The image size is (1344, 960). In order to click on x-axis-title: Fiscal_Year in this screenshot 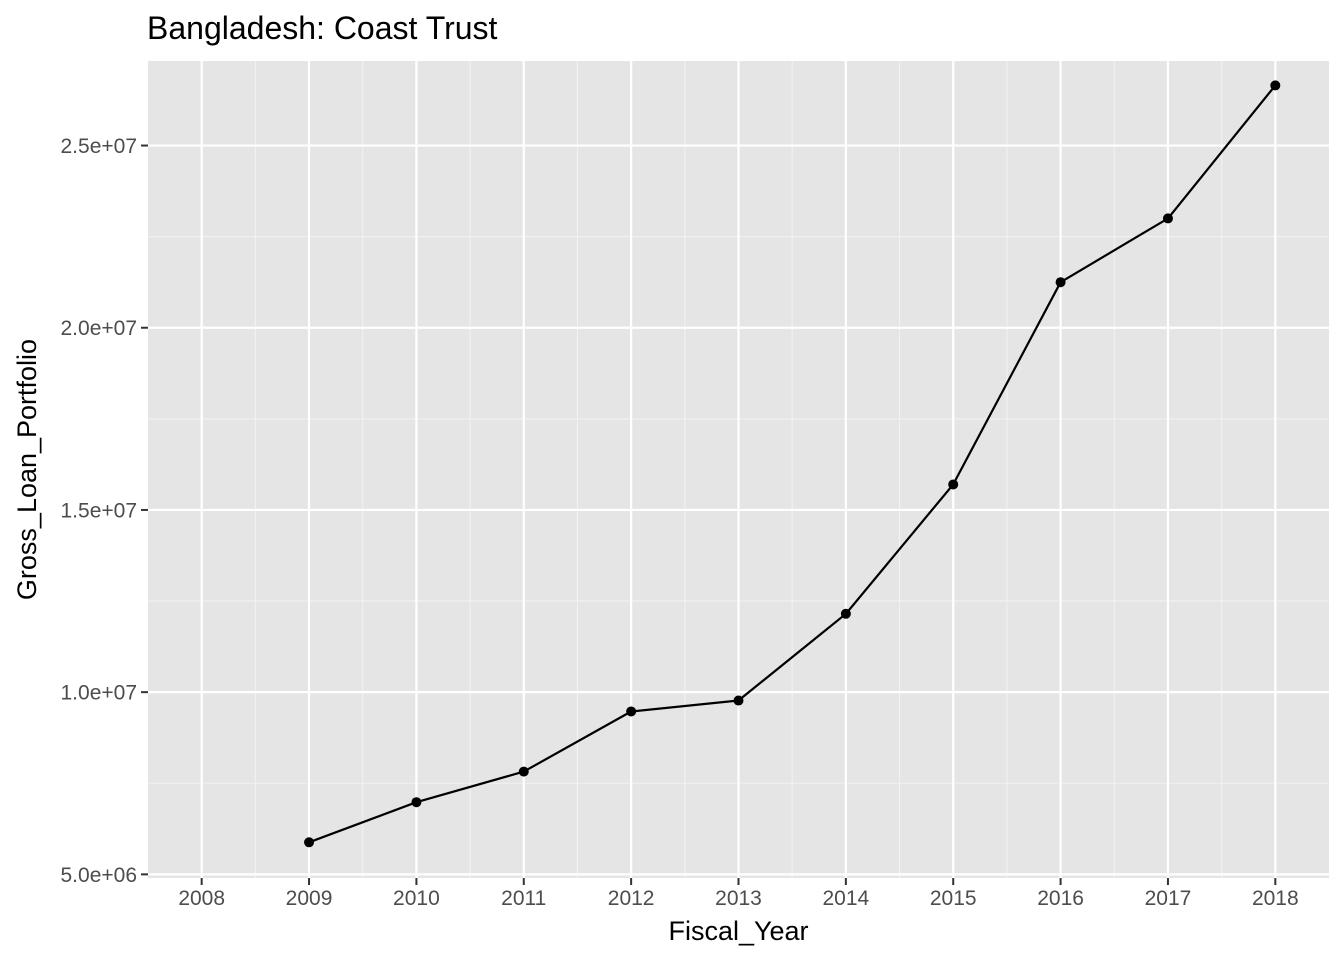, I will do `click(738, 931)`.